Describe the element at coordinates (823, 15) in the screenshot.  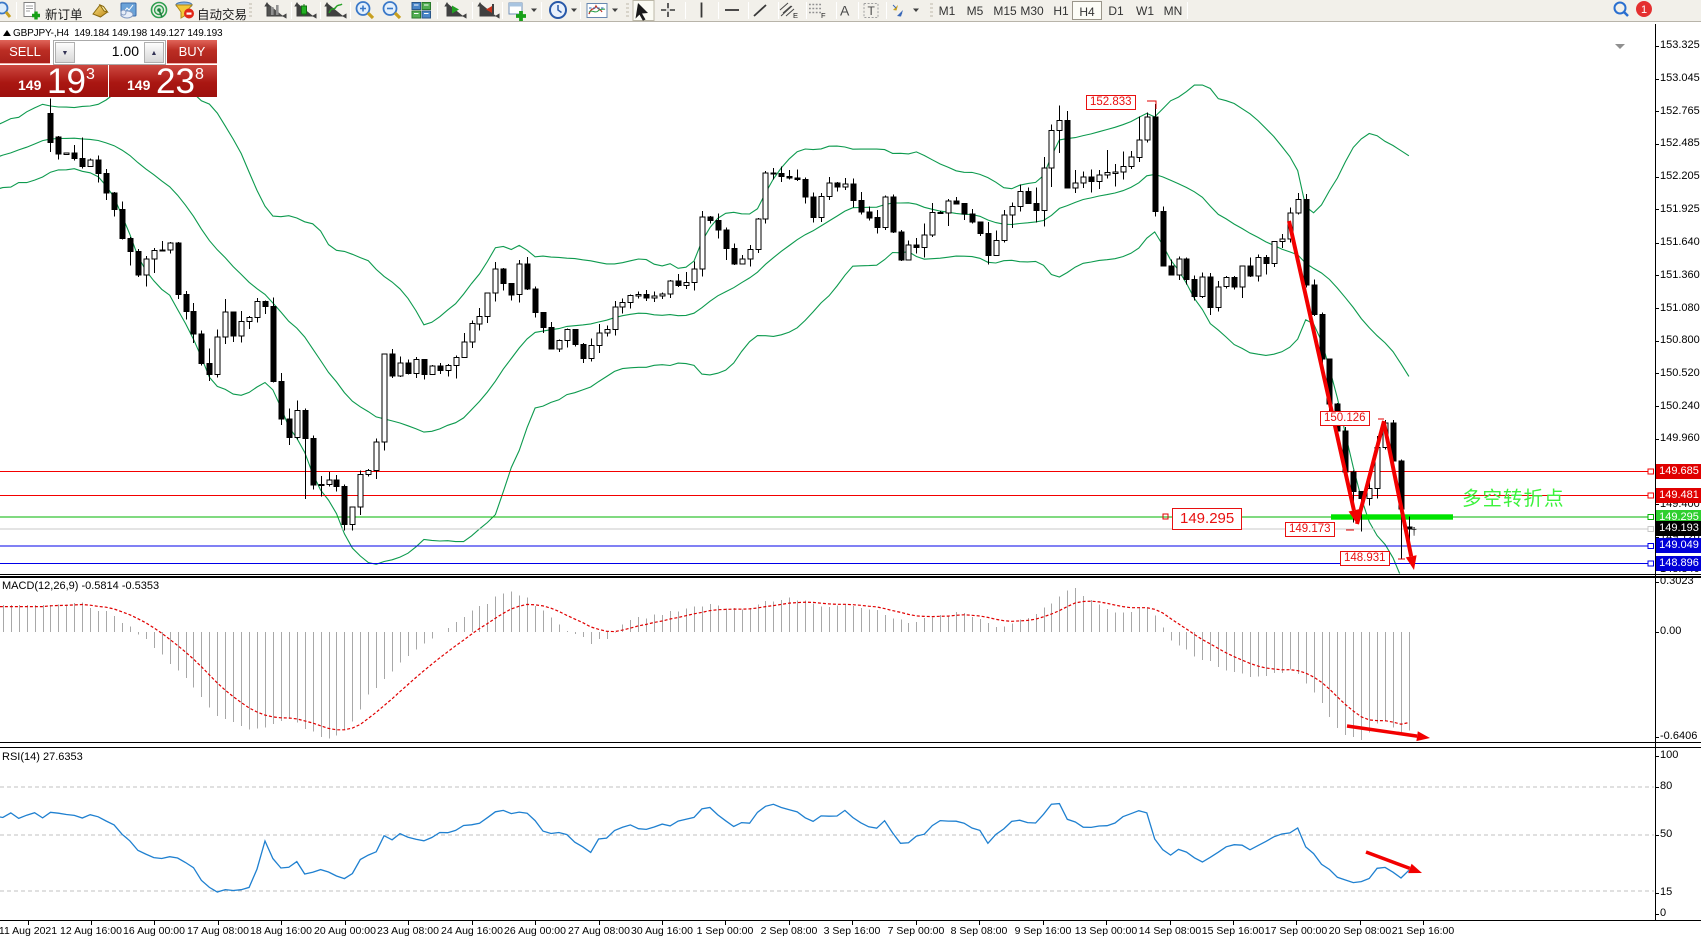
I see `svg-text: F` at that location.